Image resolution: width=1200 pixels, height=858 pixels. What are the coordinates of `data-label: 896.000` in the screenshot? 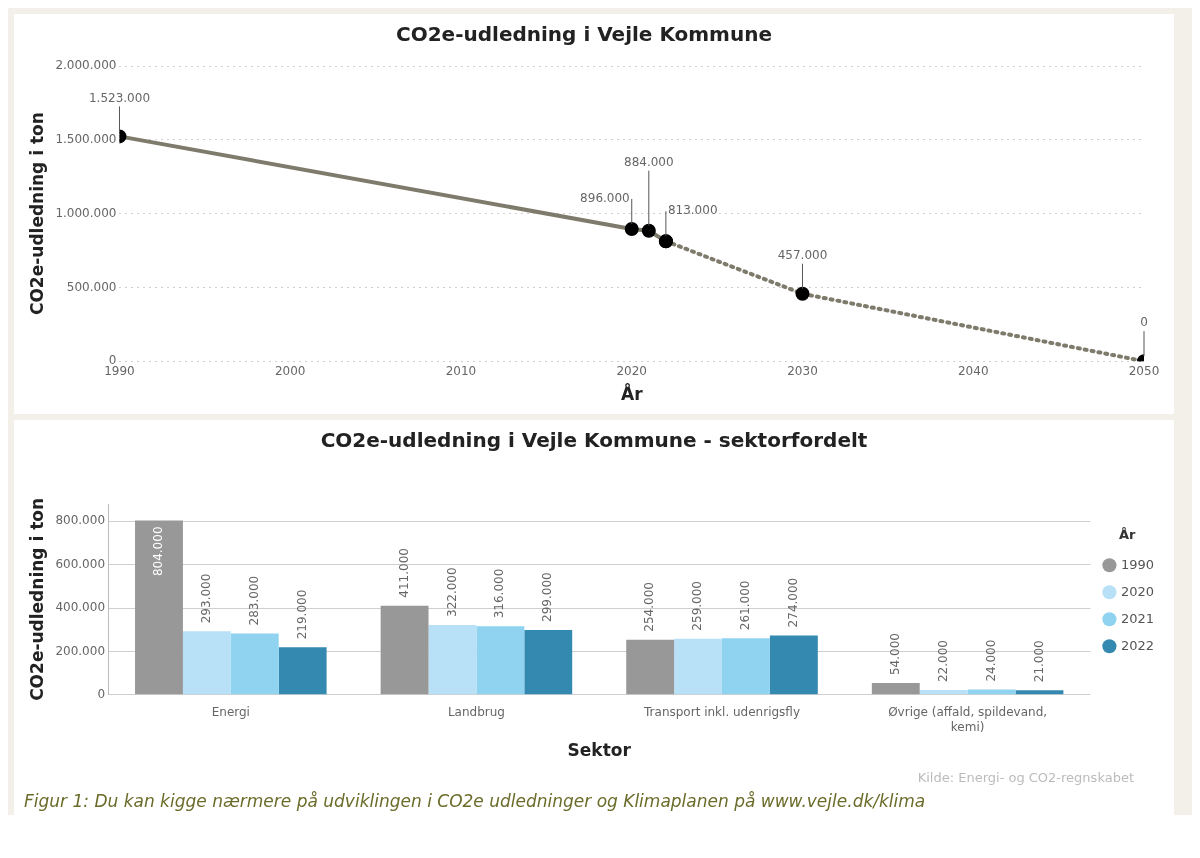 It's located at (605, 198).